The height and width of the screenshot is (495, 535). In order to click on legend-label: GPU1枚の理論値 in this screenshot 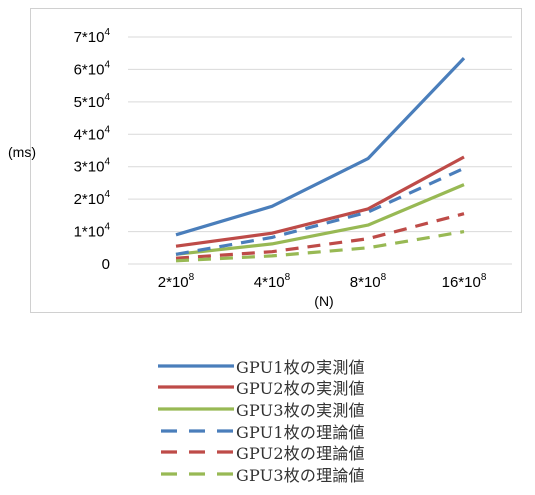, I will do `click(300, 432)`.